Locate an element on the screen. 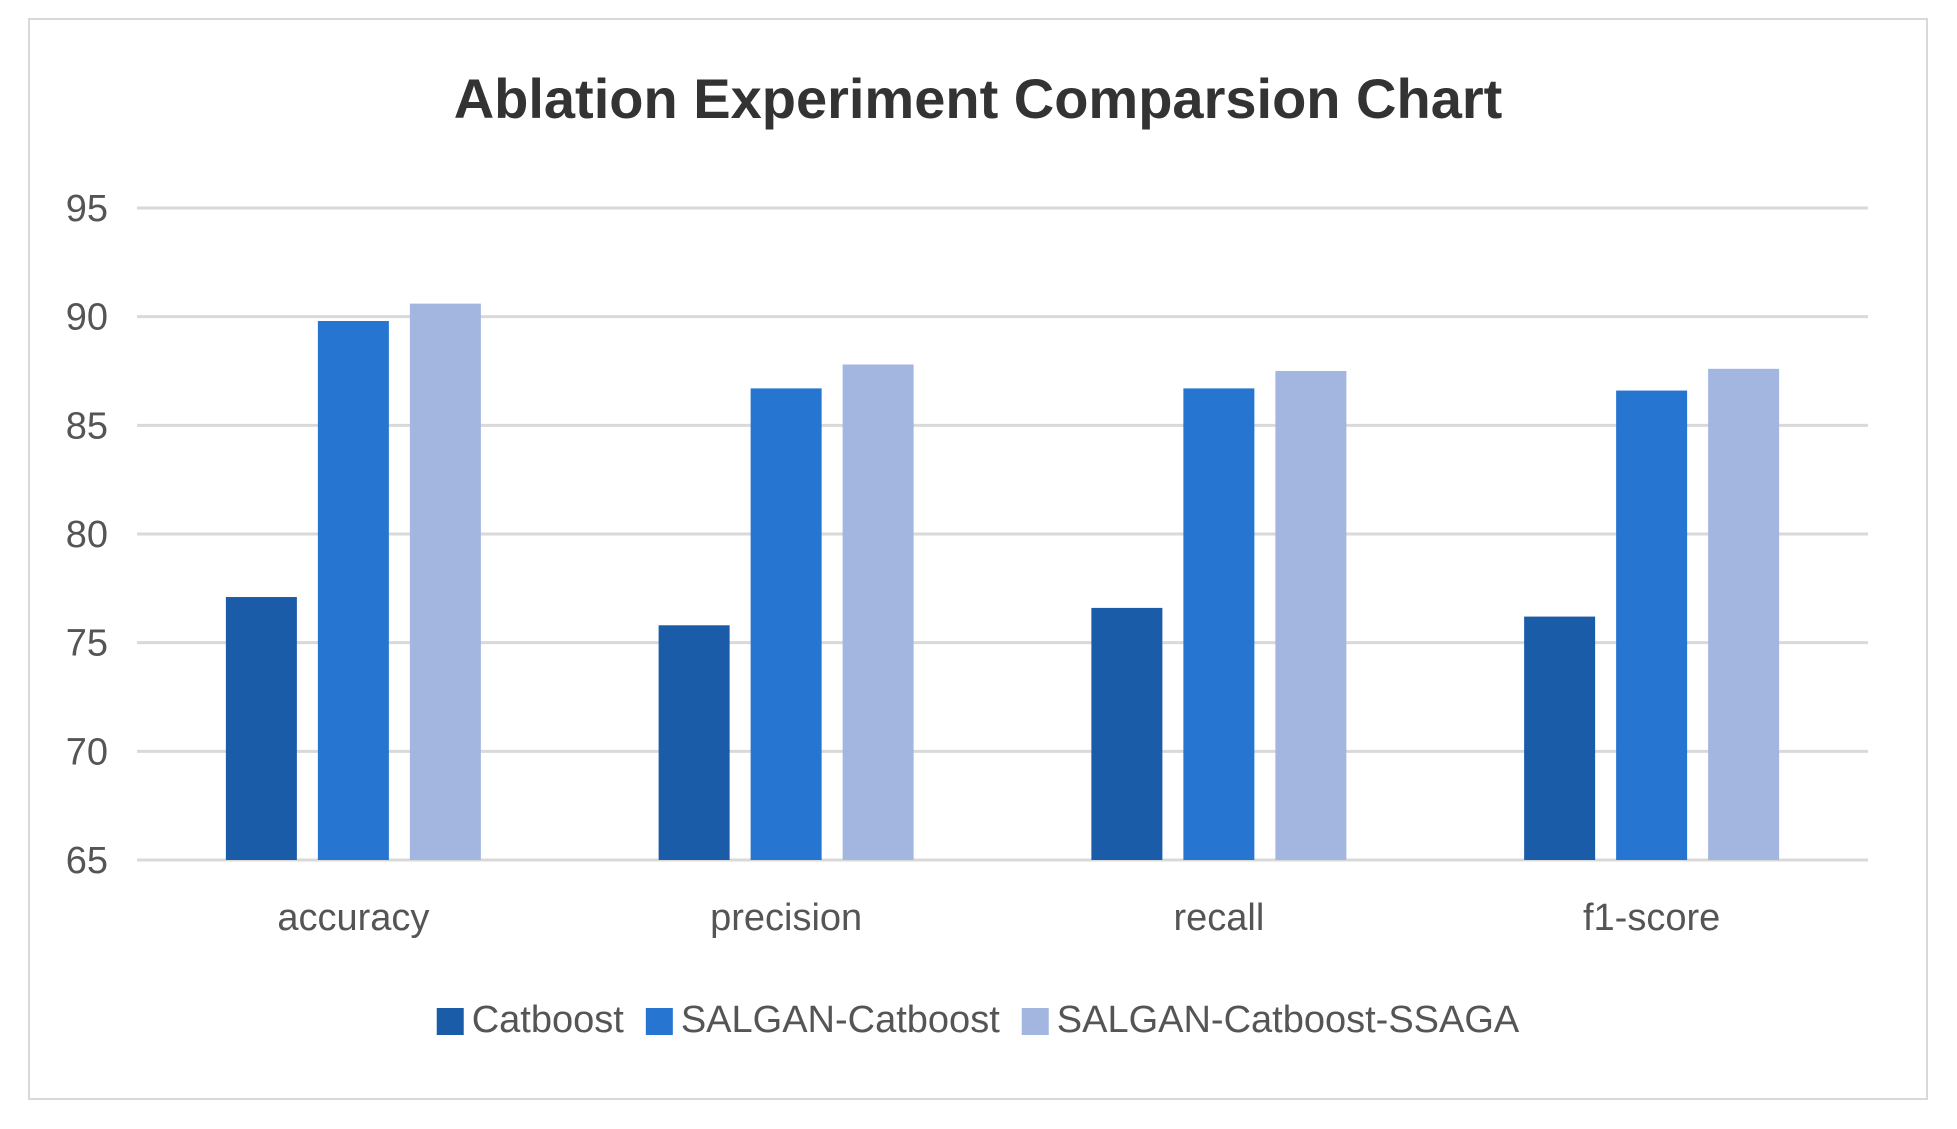  bar-precision-catboost is located at coordinates (694, 742).